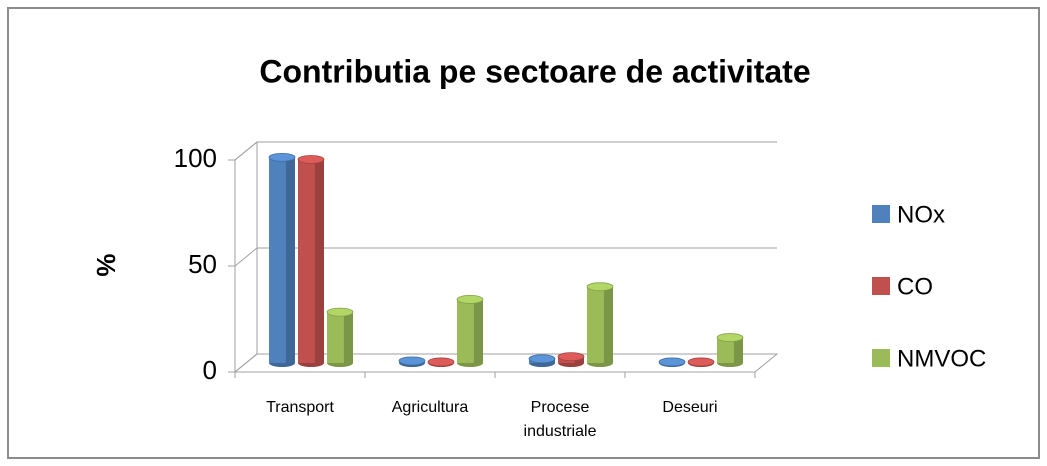 This screenshot has height=466, width=1047. I want to click on legend-label: CO, so click(915, 286).